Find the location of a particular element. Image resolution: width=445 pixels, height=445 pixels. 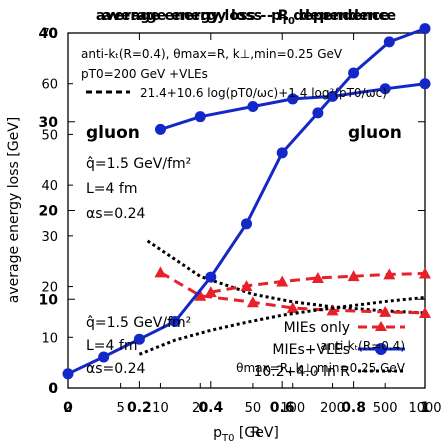

chart-title-pt: average energy loss - pT0 dependence is located at coordinates (246, 17).